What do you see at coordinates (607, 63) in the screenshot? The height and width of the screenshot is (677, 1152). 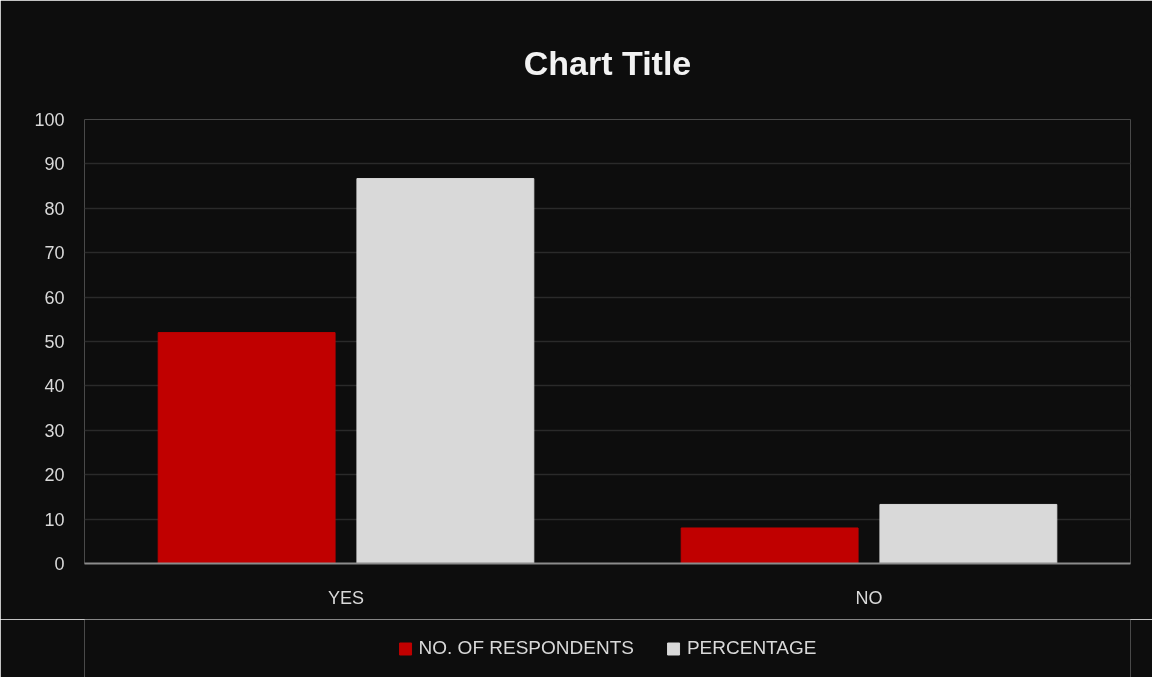 I see `chart-title: Chart Title` at bounding box center [607, 63].